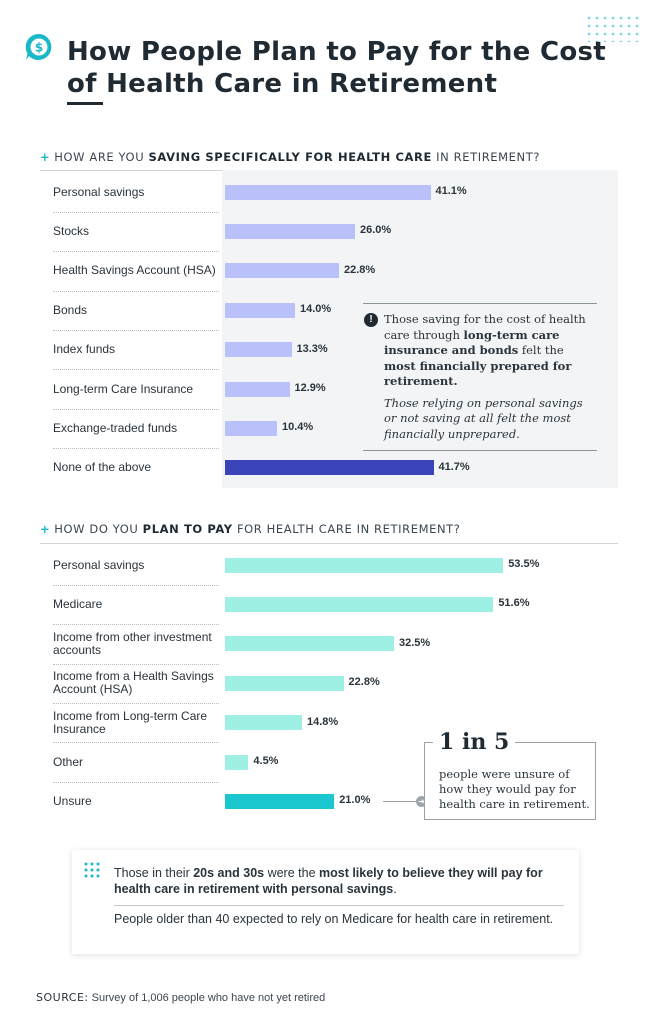 The height and width of the screenshot is (1024, 651). Describe the element at coordinates (454, 466) in the screenshot. I see `value-label: 41.7%` at that location.